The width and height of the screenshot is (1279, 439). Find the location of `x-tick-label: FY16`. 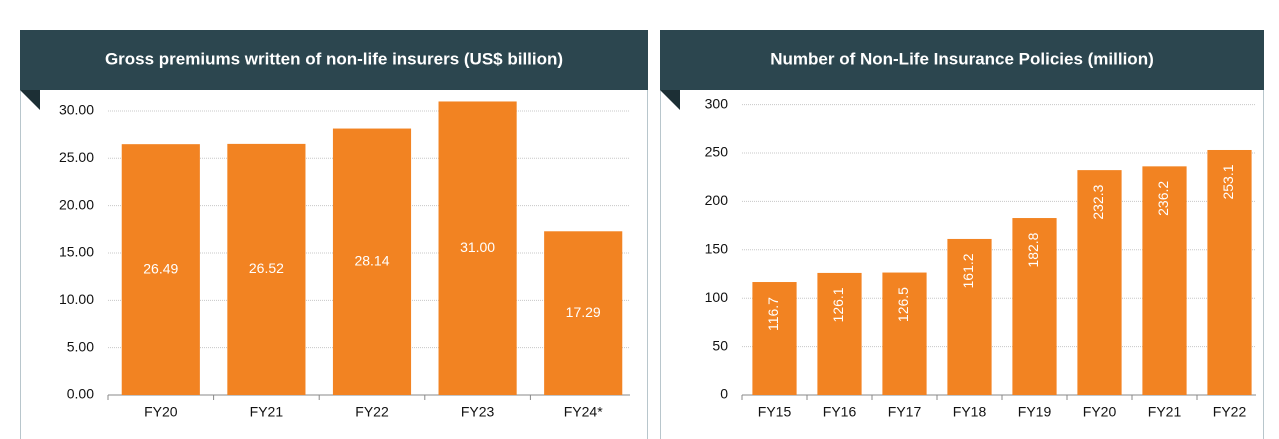

x-tick-label: FY16 is located at coordinates (840, 412).